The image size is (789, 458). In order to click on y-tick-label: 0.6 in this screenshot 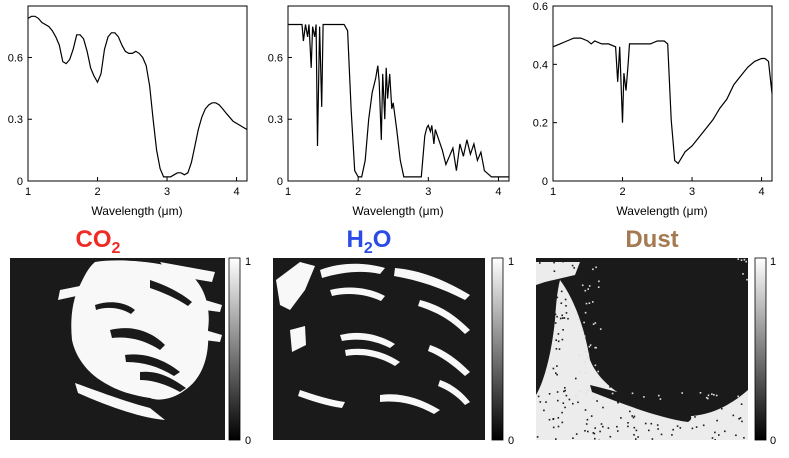, I will do `click(275, 58)`.